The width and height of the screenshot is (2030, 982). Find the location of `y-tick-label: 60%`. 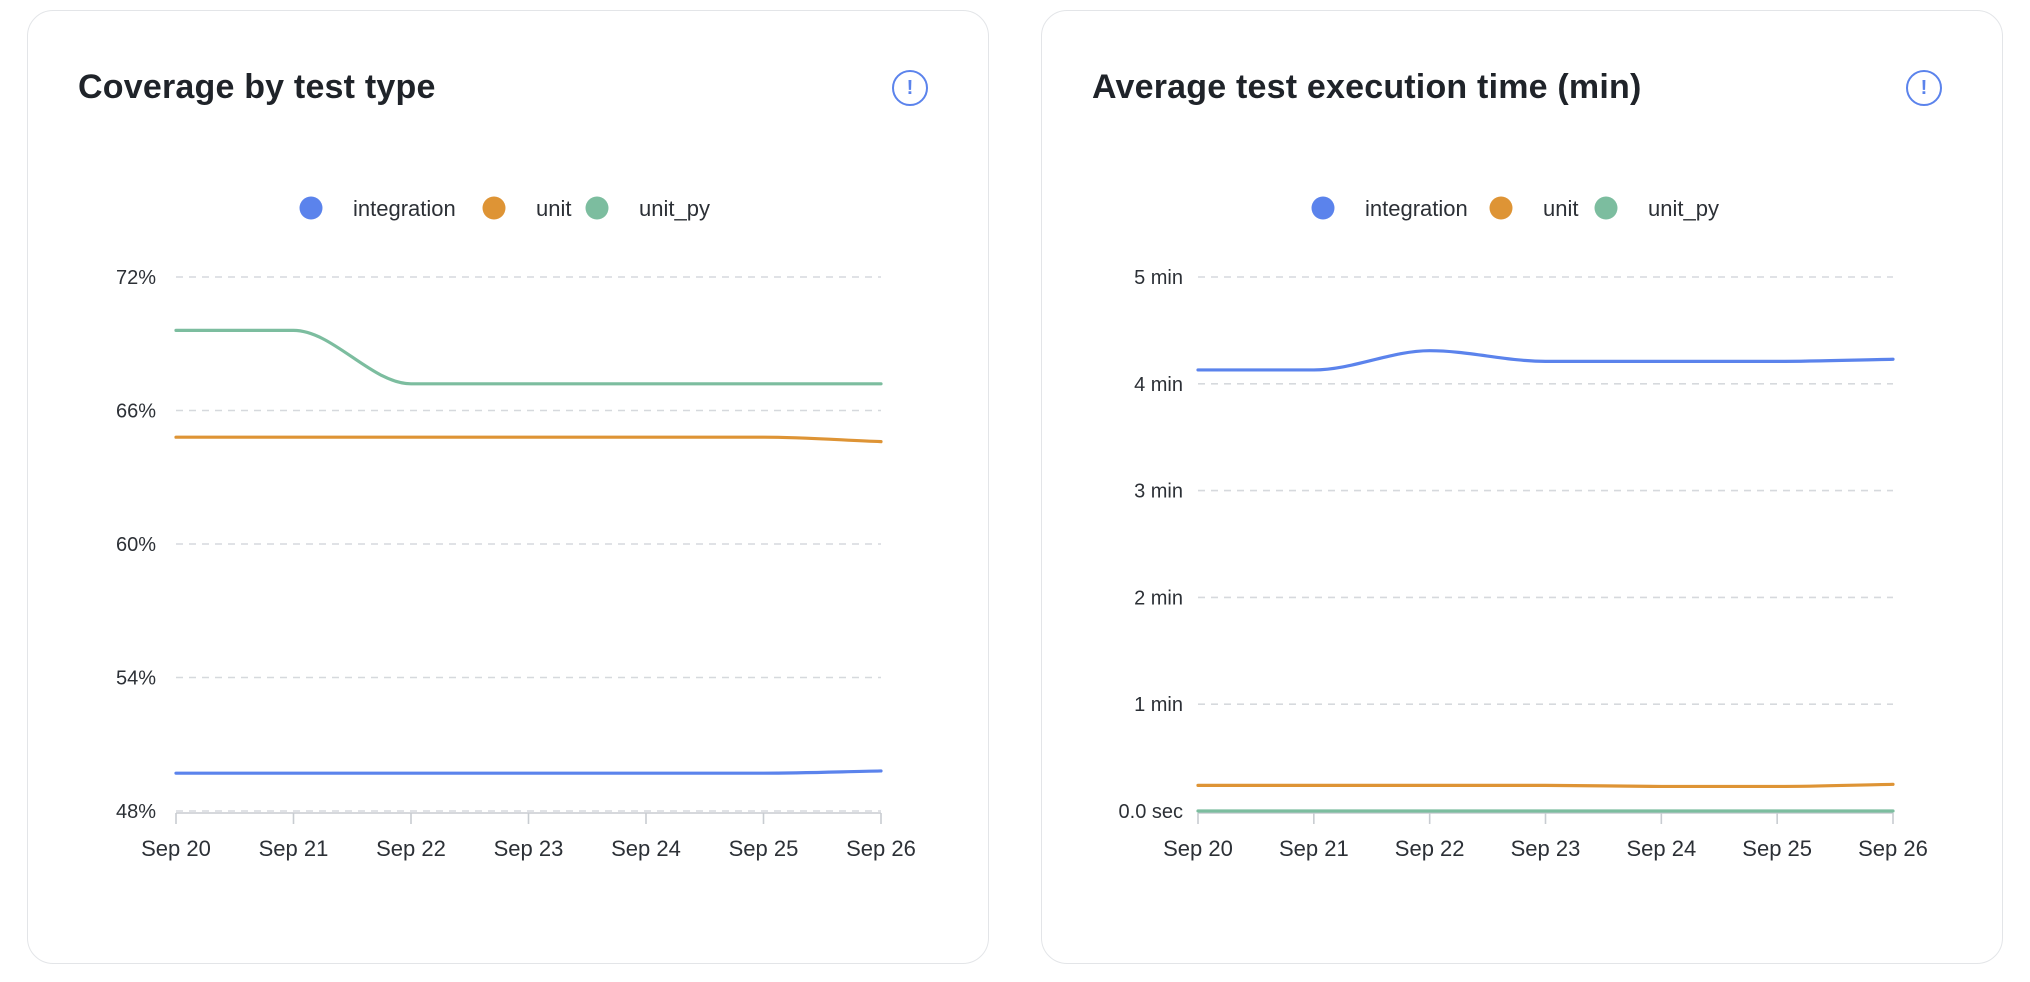

y-tick-label: 60% is located at coordinates (136, 545).